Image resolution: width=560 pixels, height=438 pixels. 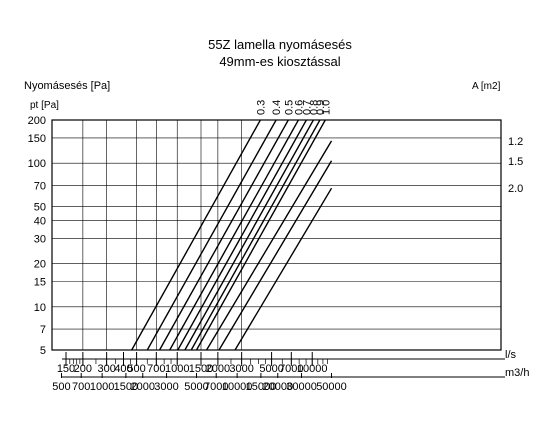 What do you see at coordinates (307, 107) in the screenshot?
I see `series-label-0-7: 0.7` at bounding box center [307, 107].